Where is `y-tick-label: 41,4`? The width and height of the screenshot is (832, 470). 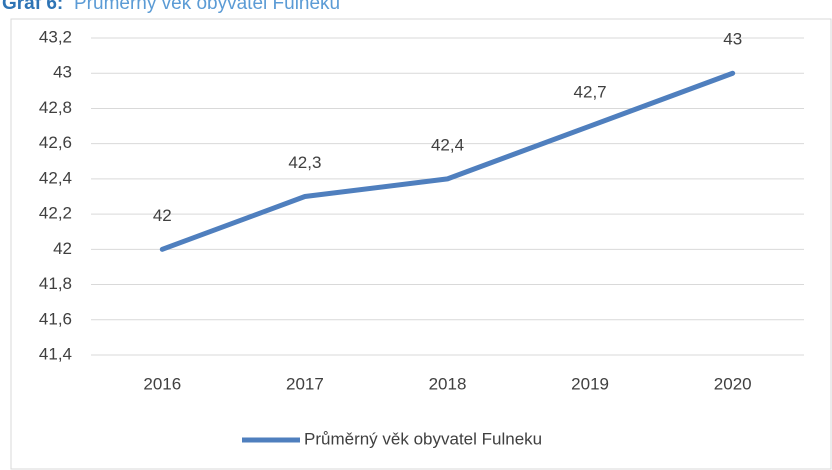 y-tick-label: 41,4 is located at coordinates (55, 353).